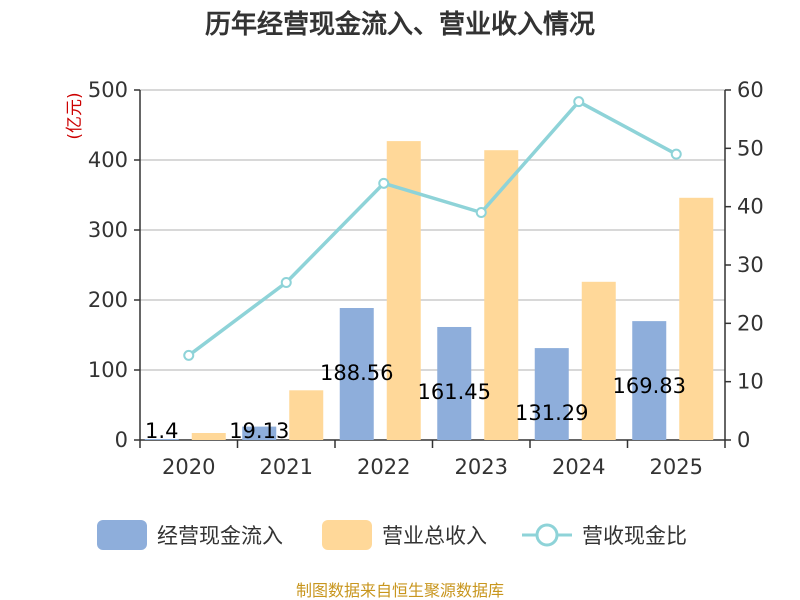 Image resolution: width=800 pixels, height=600 pixels. I want to click on right-tick-label-2: 20, so click(750, 323).